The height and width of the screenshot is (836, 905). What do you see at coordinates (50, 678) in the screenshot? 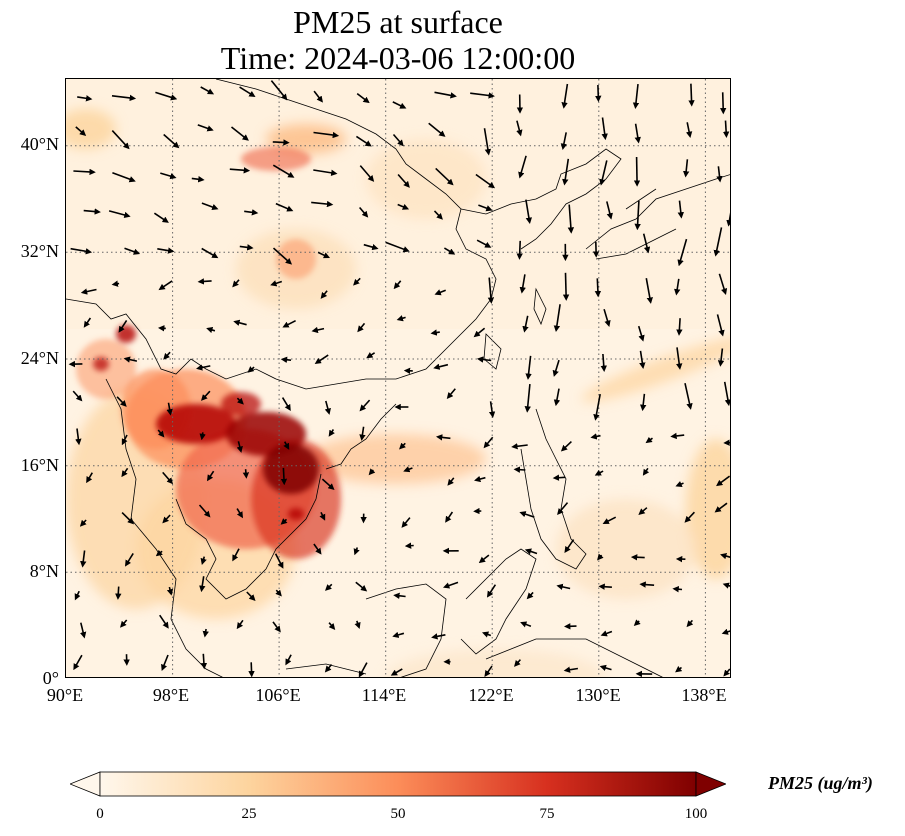
I see `lat-tick-label: 0°` at bounding box center [50, 678].